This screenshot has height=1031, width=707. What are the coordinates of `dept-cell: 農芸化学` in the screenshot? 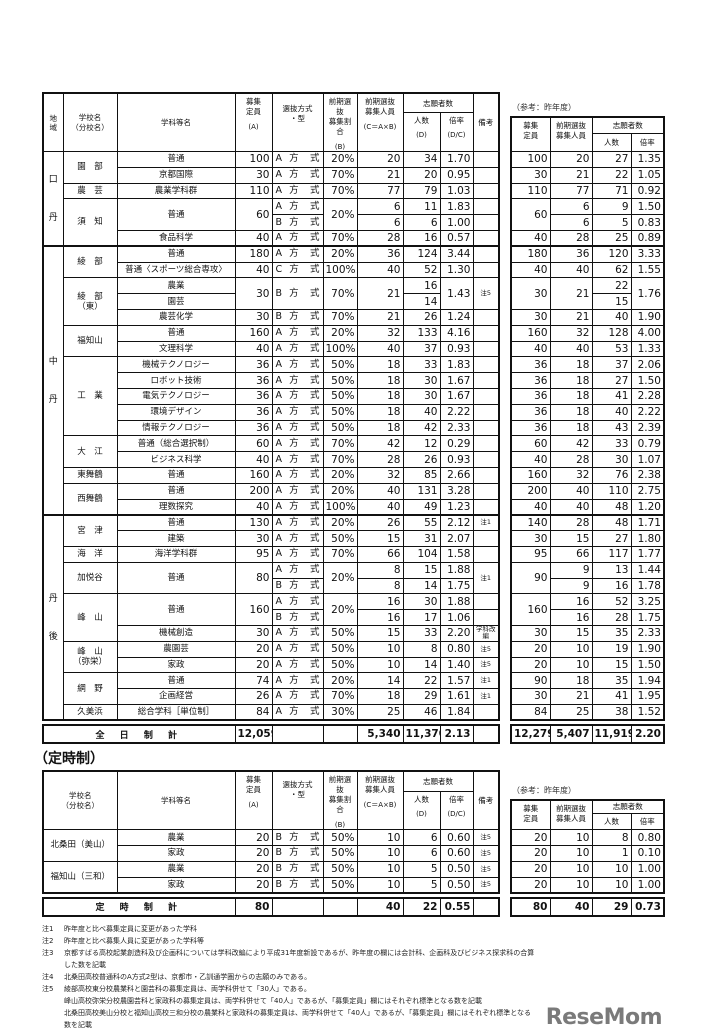 It's located at (176, 317).